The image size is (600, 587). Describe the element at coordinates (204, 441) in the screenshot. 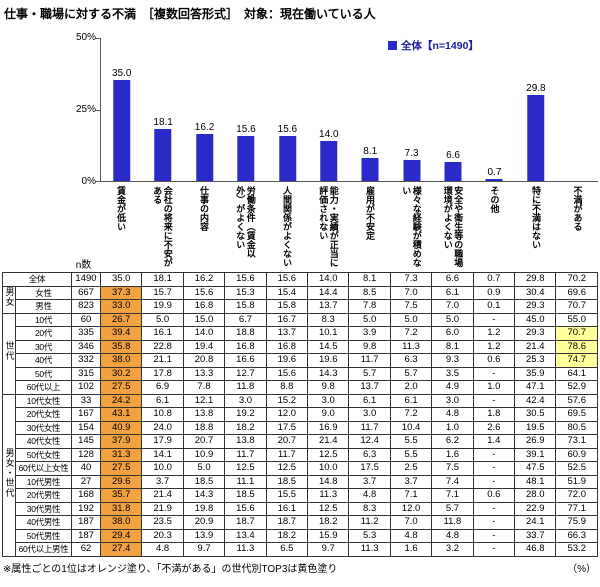

I see `value-cell: 20.7` at that location.